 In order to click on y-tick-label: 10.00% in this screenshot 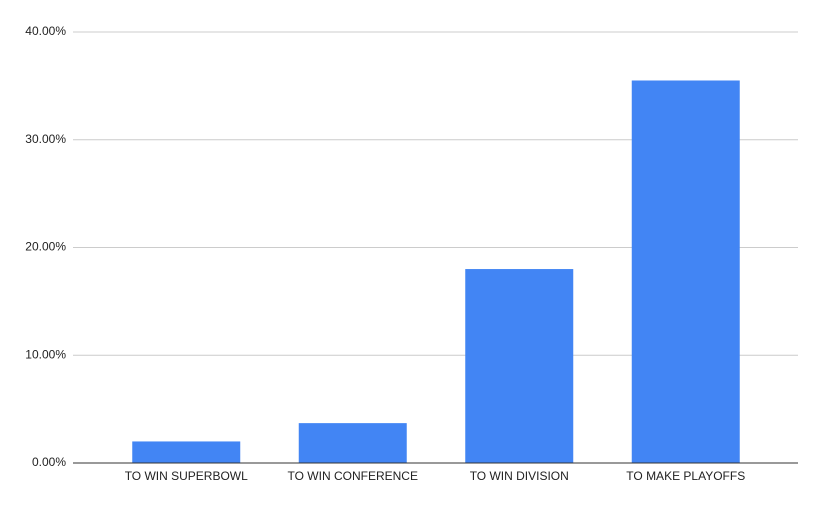, I will do `click(45, 354)`.